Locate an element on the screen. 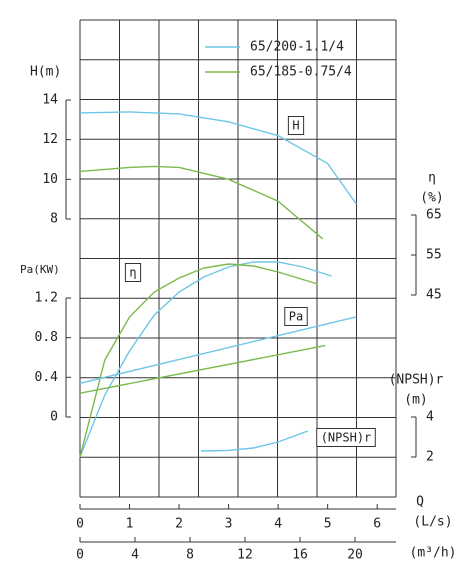 The height and width of the screenshot is (580, 472). y-tick-label: 55 is located at coordinates (434, 255).